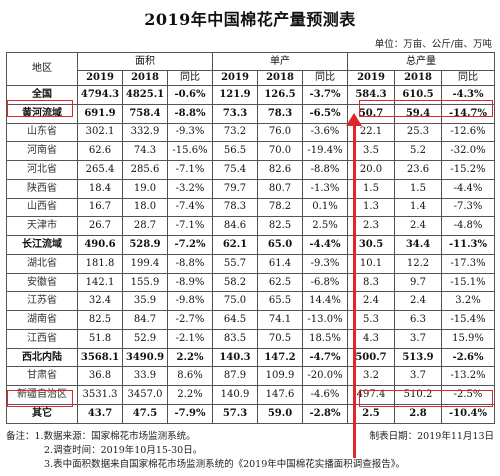 This screenshot has width=500, height=476. Describe the element at coordinates (100, 151) in the screenshot. I see `area-2019-cell: 62.6` at that location.